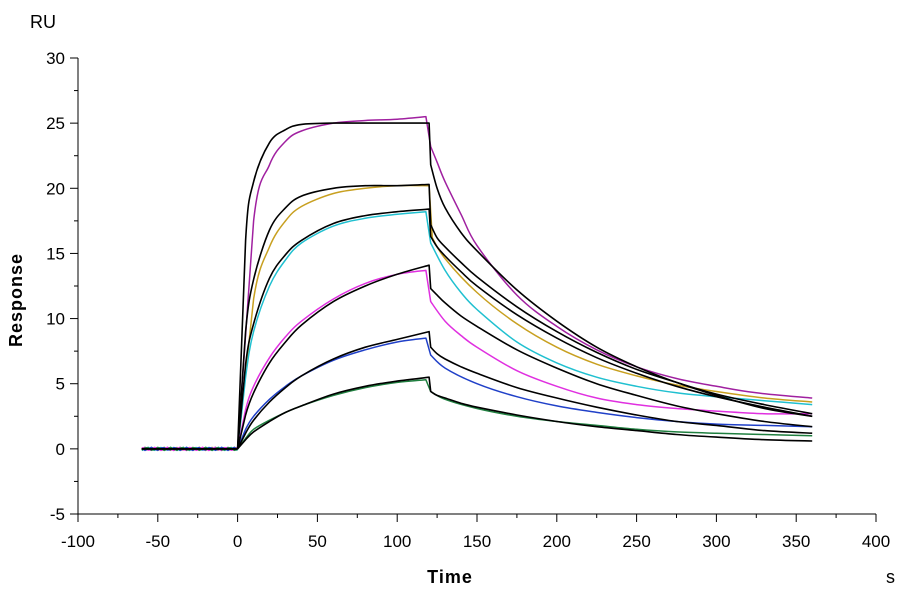 The height and width of the screenshot is (600, 900). I want to click on y-tick-label: 10, so click(55, 319).